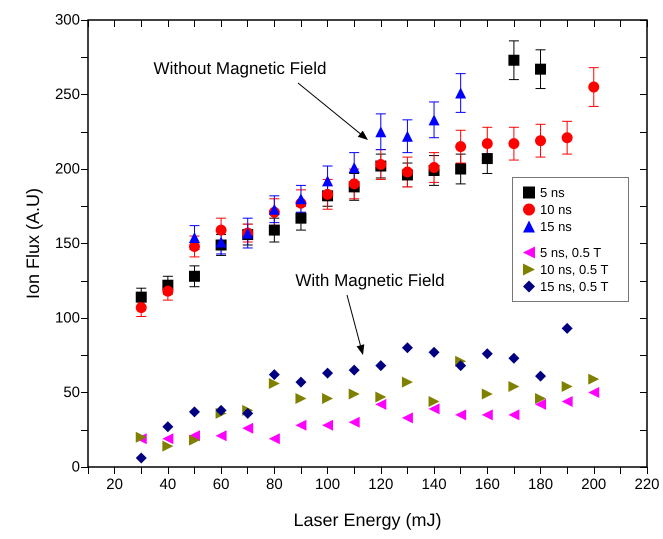  Describe the element at coordinates (434, 484) in the screenshot. I see `x-tick-label: 140` at that location.